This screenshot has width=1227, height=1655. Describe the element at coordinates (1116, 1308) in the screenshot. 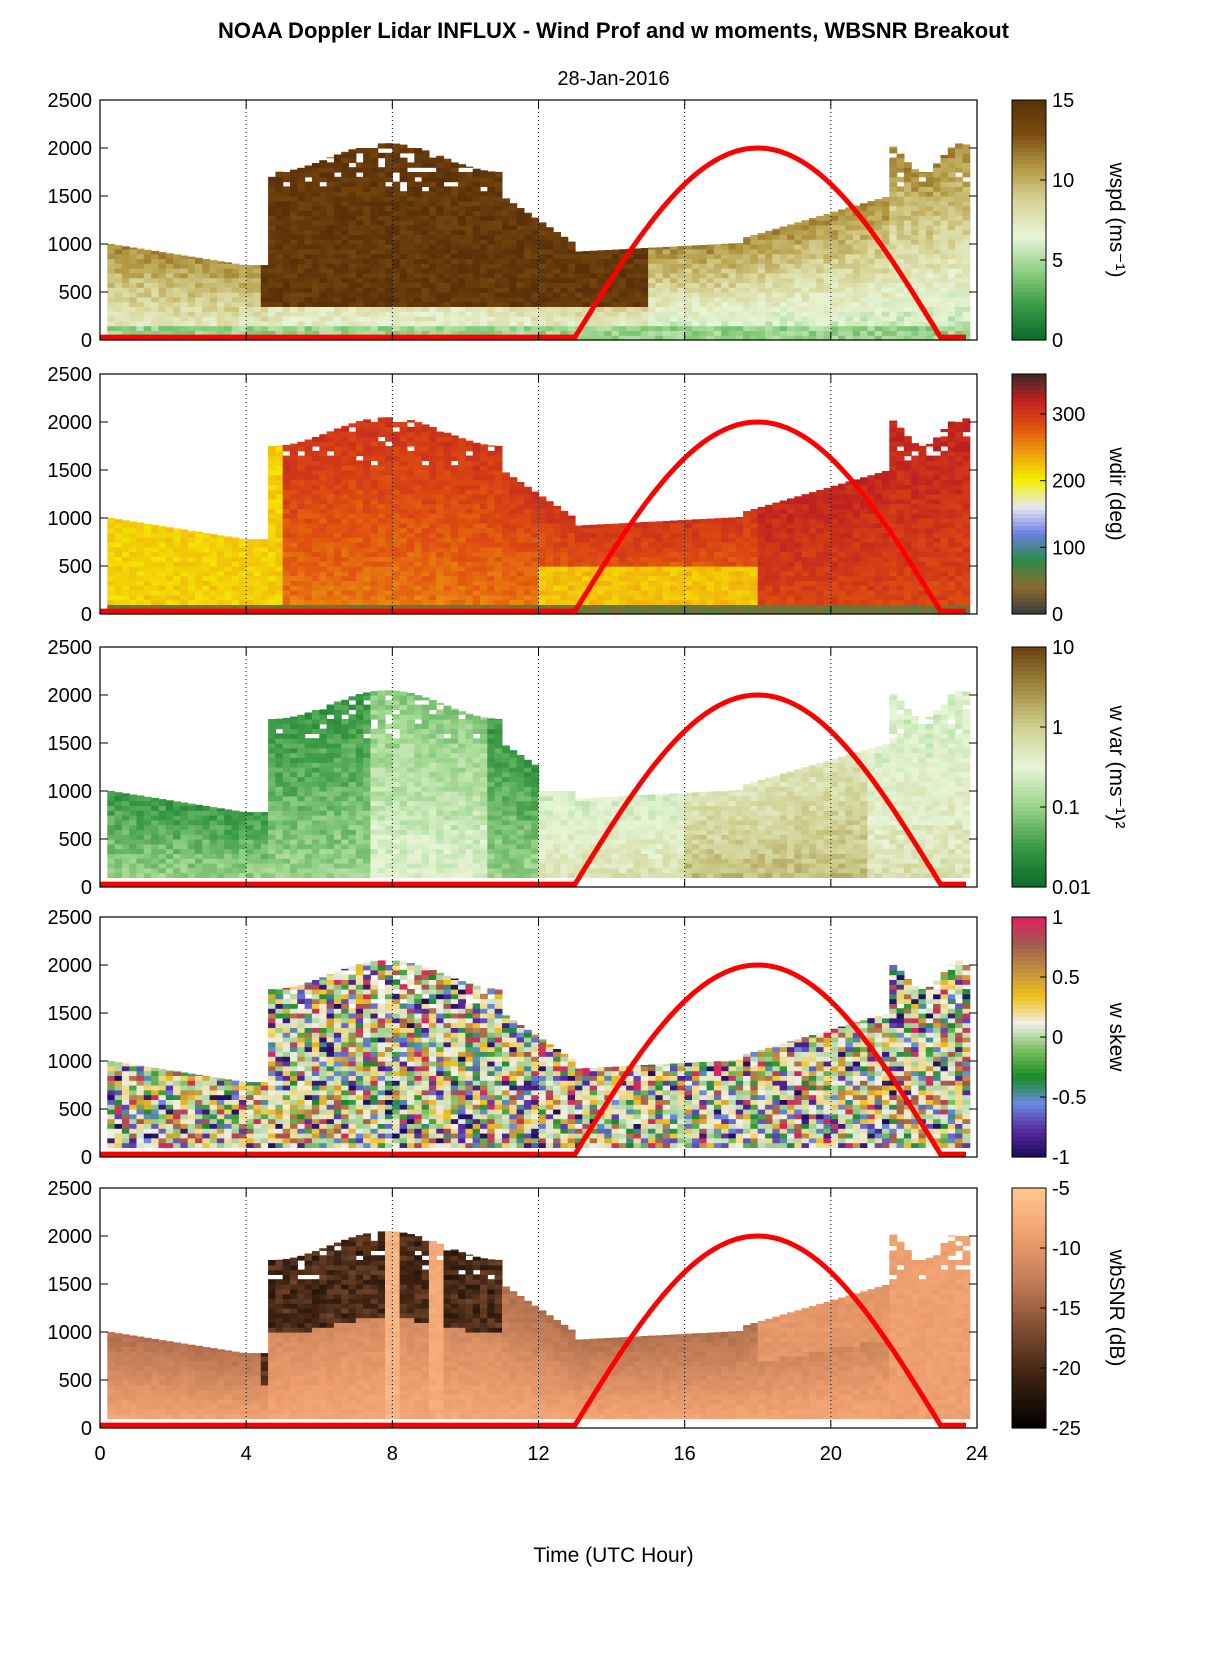

I see `colorbar-label: wbSNR (dB)` at that location.